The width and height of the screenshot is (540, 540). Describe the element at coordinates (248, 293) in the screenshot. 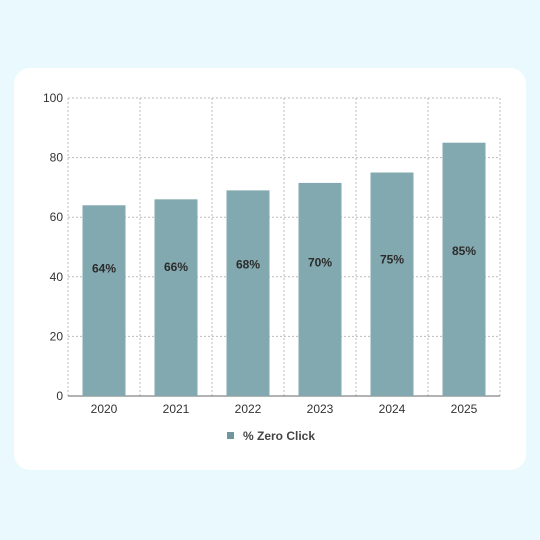

I see `bar-2022` at that location.